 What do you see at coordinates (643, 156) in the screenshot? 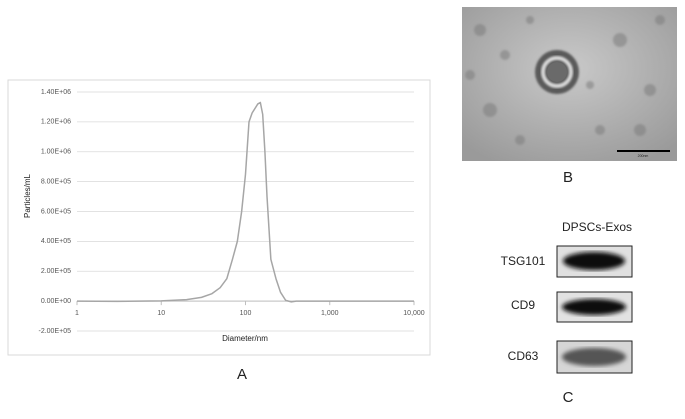
I see `scale-bar-label: 200nm` at bounding box center [643, 156].